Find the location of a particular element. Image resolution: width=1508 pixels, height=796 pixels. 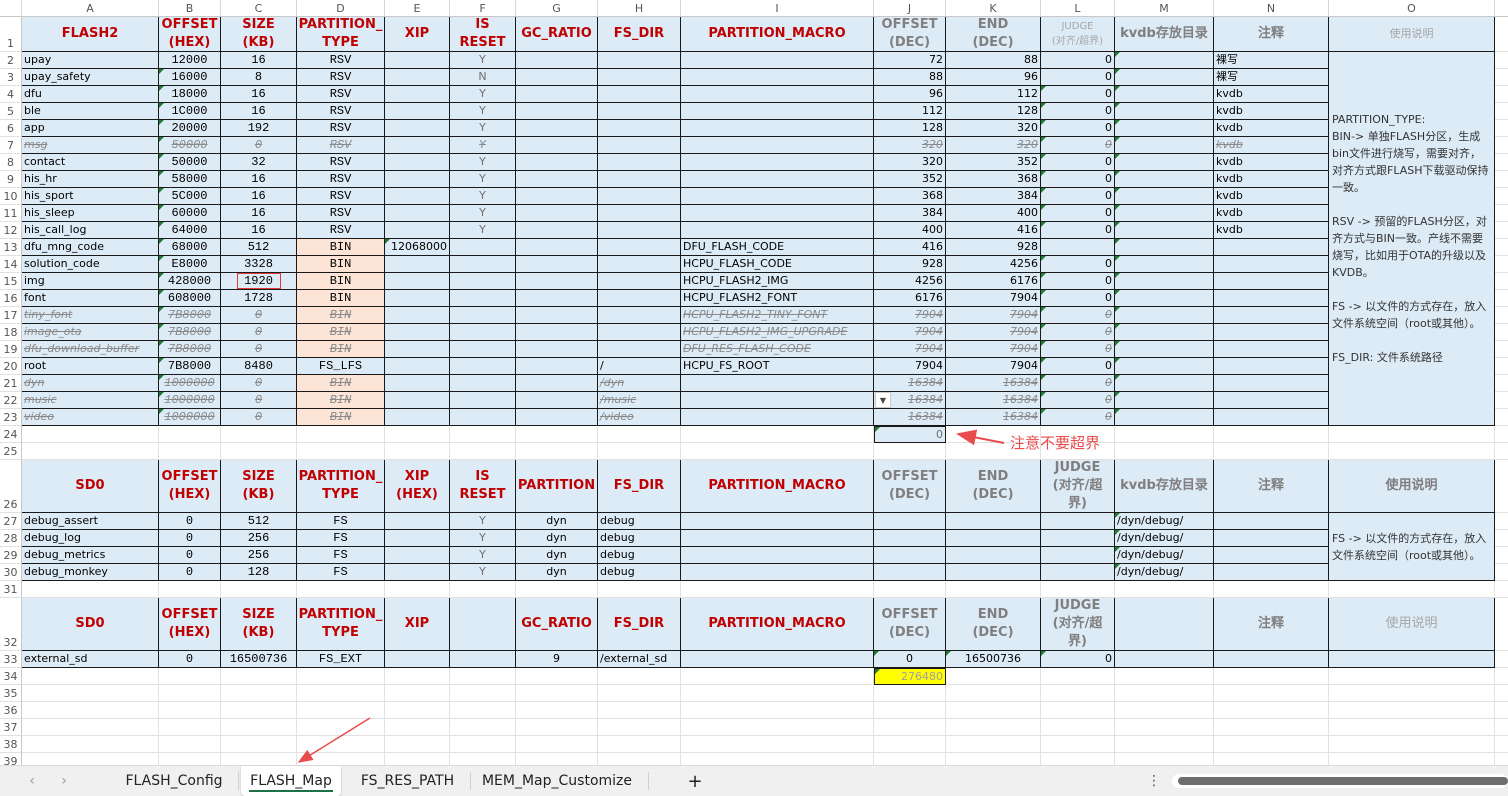

cell-D25 is located at coordinates (341, 451).